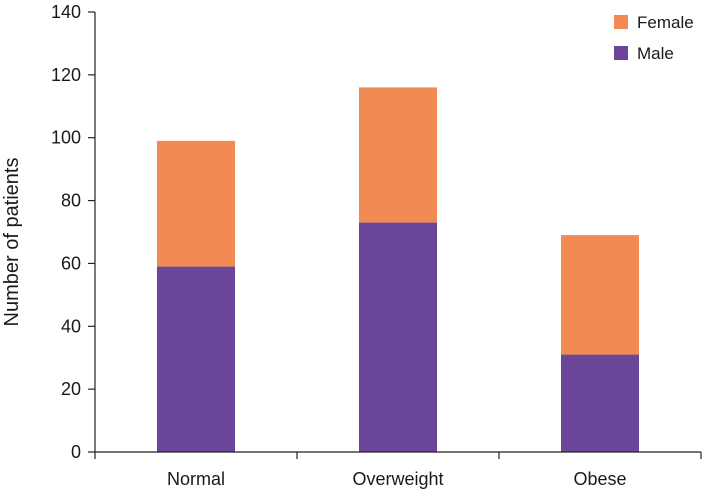  Describe the element at coordinates (66, 12) in the screenshot. I see `y-tick-label: 140` at that location.